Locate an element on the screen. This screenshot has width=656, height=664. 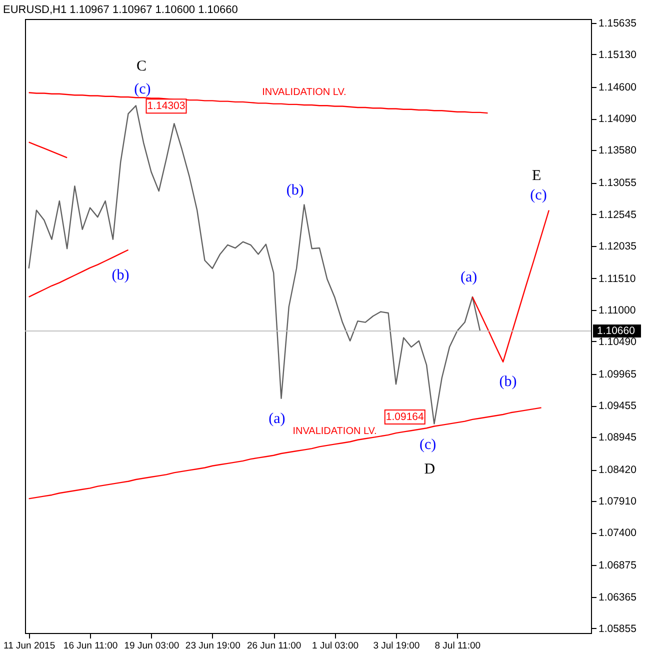
chart-title: EURUSD,H1 1.10967 1.10967 1.10600 1.10660 is located at coordinates (120, 10).